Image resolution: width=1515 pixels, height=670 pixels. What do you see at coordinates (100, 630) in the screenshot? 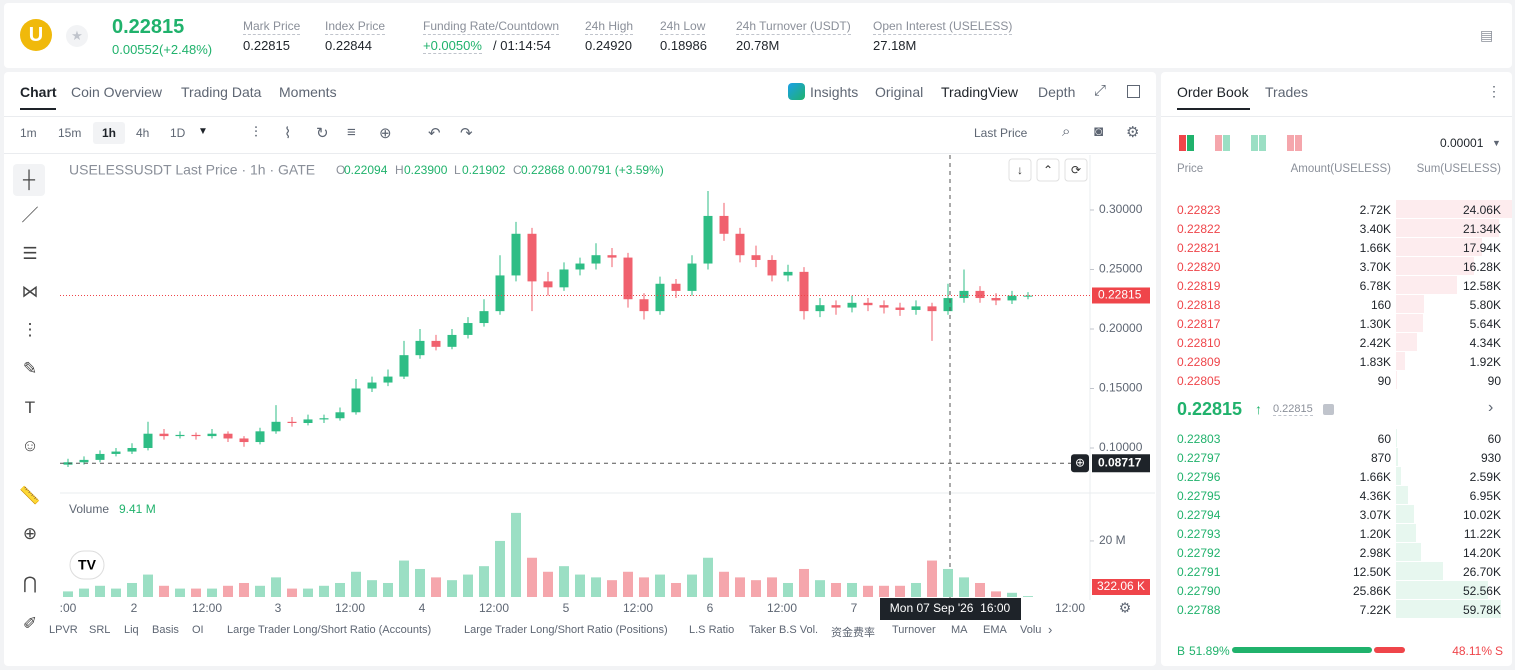
I see `indicator: SRL` at bounding box center [100, 630].